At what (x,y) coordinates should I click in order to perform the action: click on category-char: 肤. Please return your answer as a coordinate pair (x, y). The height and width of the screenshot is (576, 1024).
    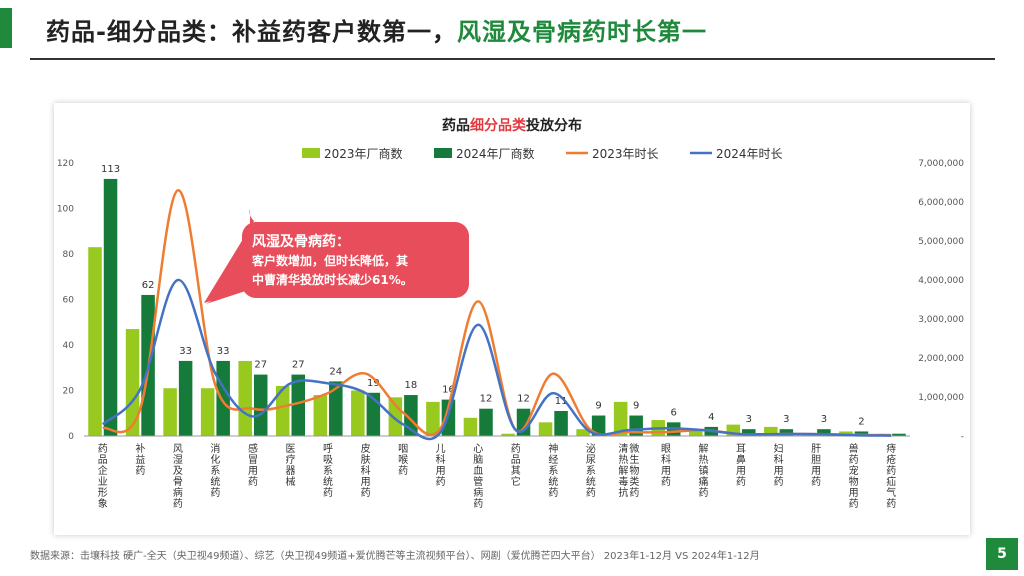
    Looking at the image, I should click on (366, 459).